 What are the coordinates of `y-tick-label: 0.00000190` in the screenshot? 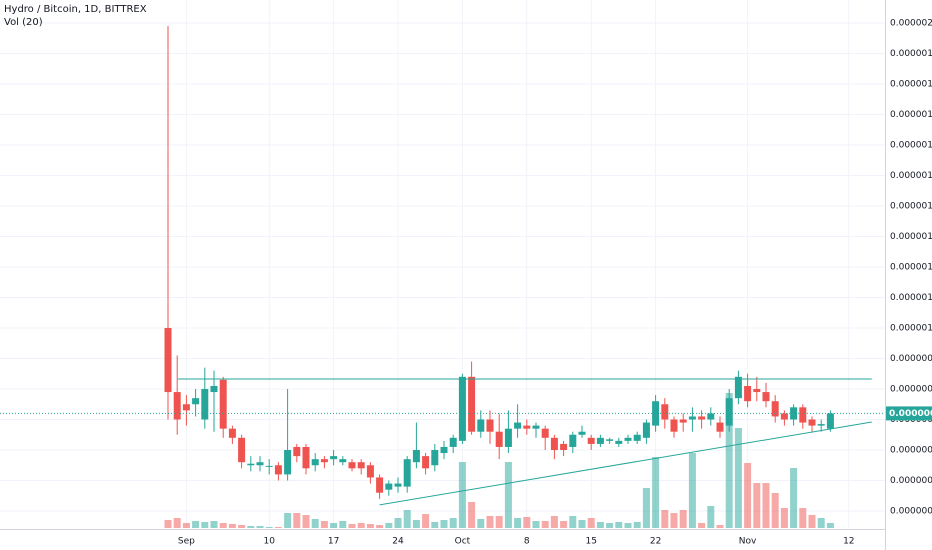 It's located at (911, 54).